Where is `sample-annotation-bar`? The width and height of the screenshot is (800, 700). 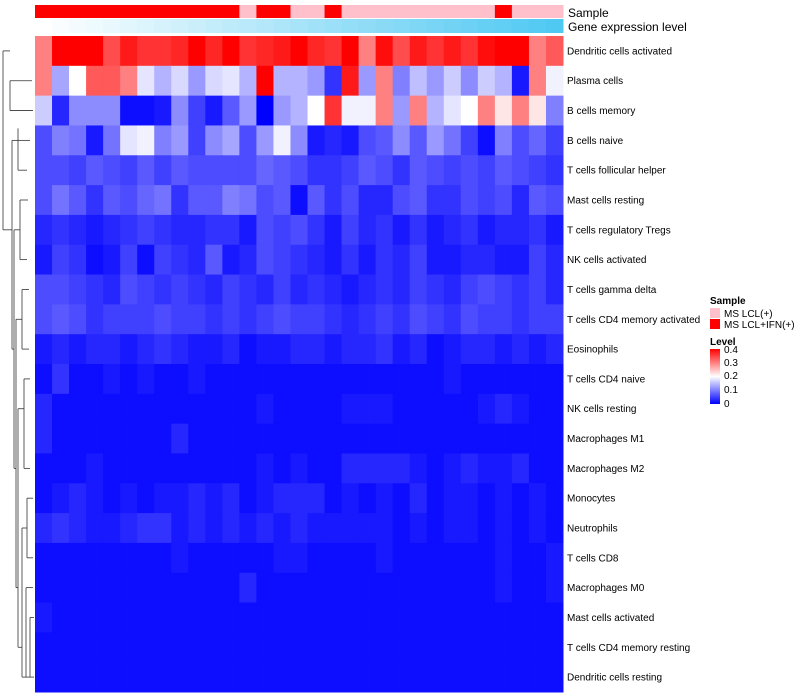 sample-annotation-bar is located at coordinates (299, 11).